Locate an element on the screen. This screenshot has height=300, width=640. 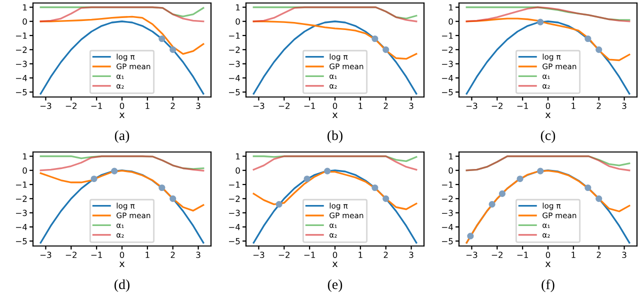
text: (a) is located at coordinates (122, 136).